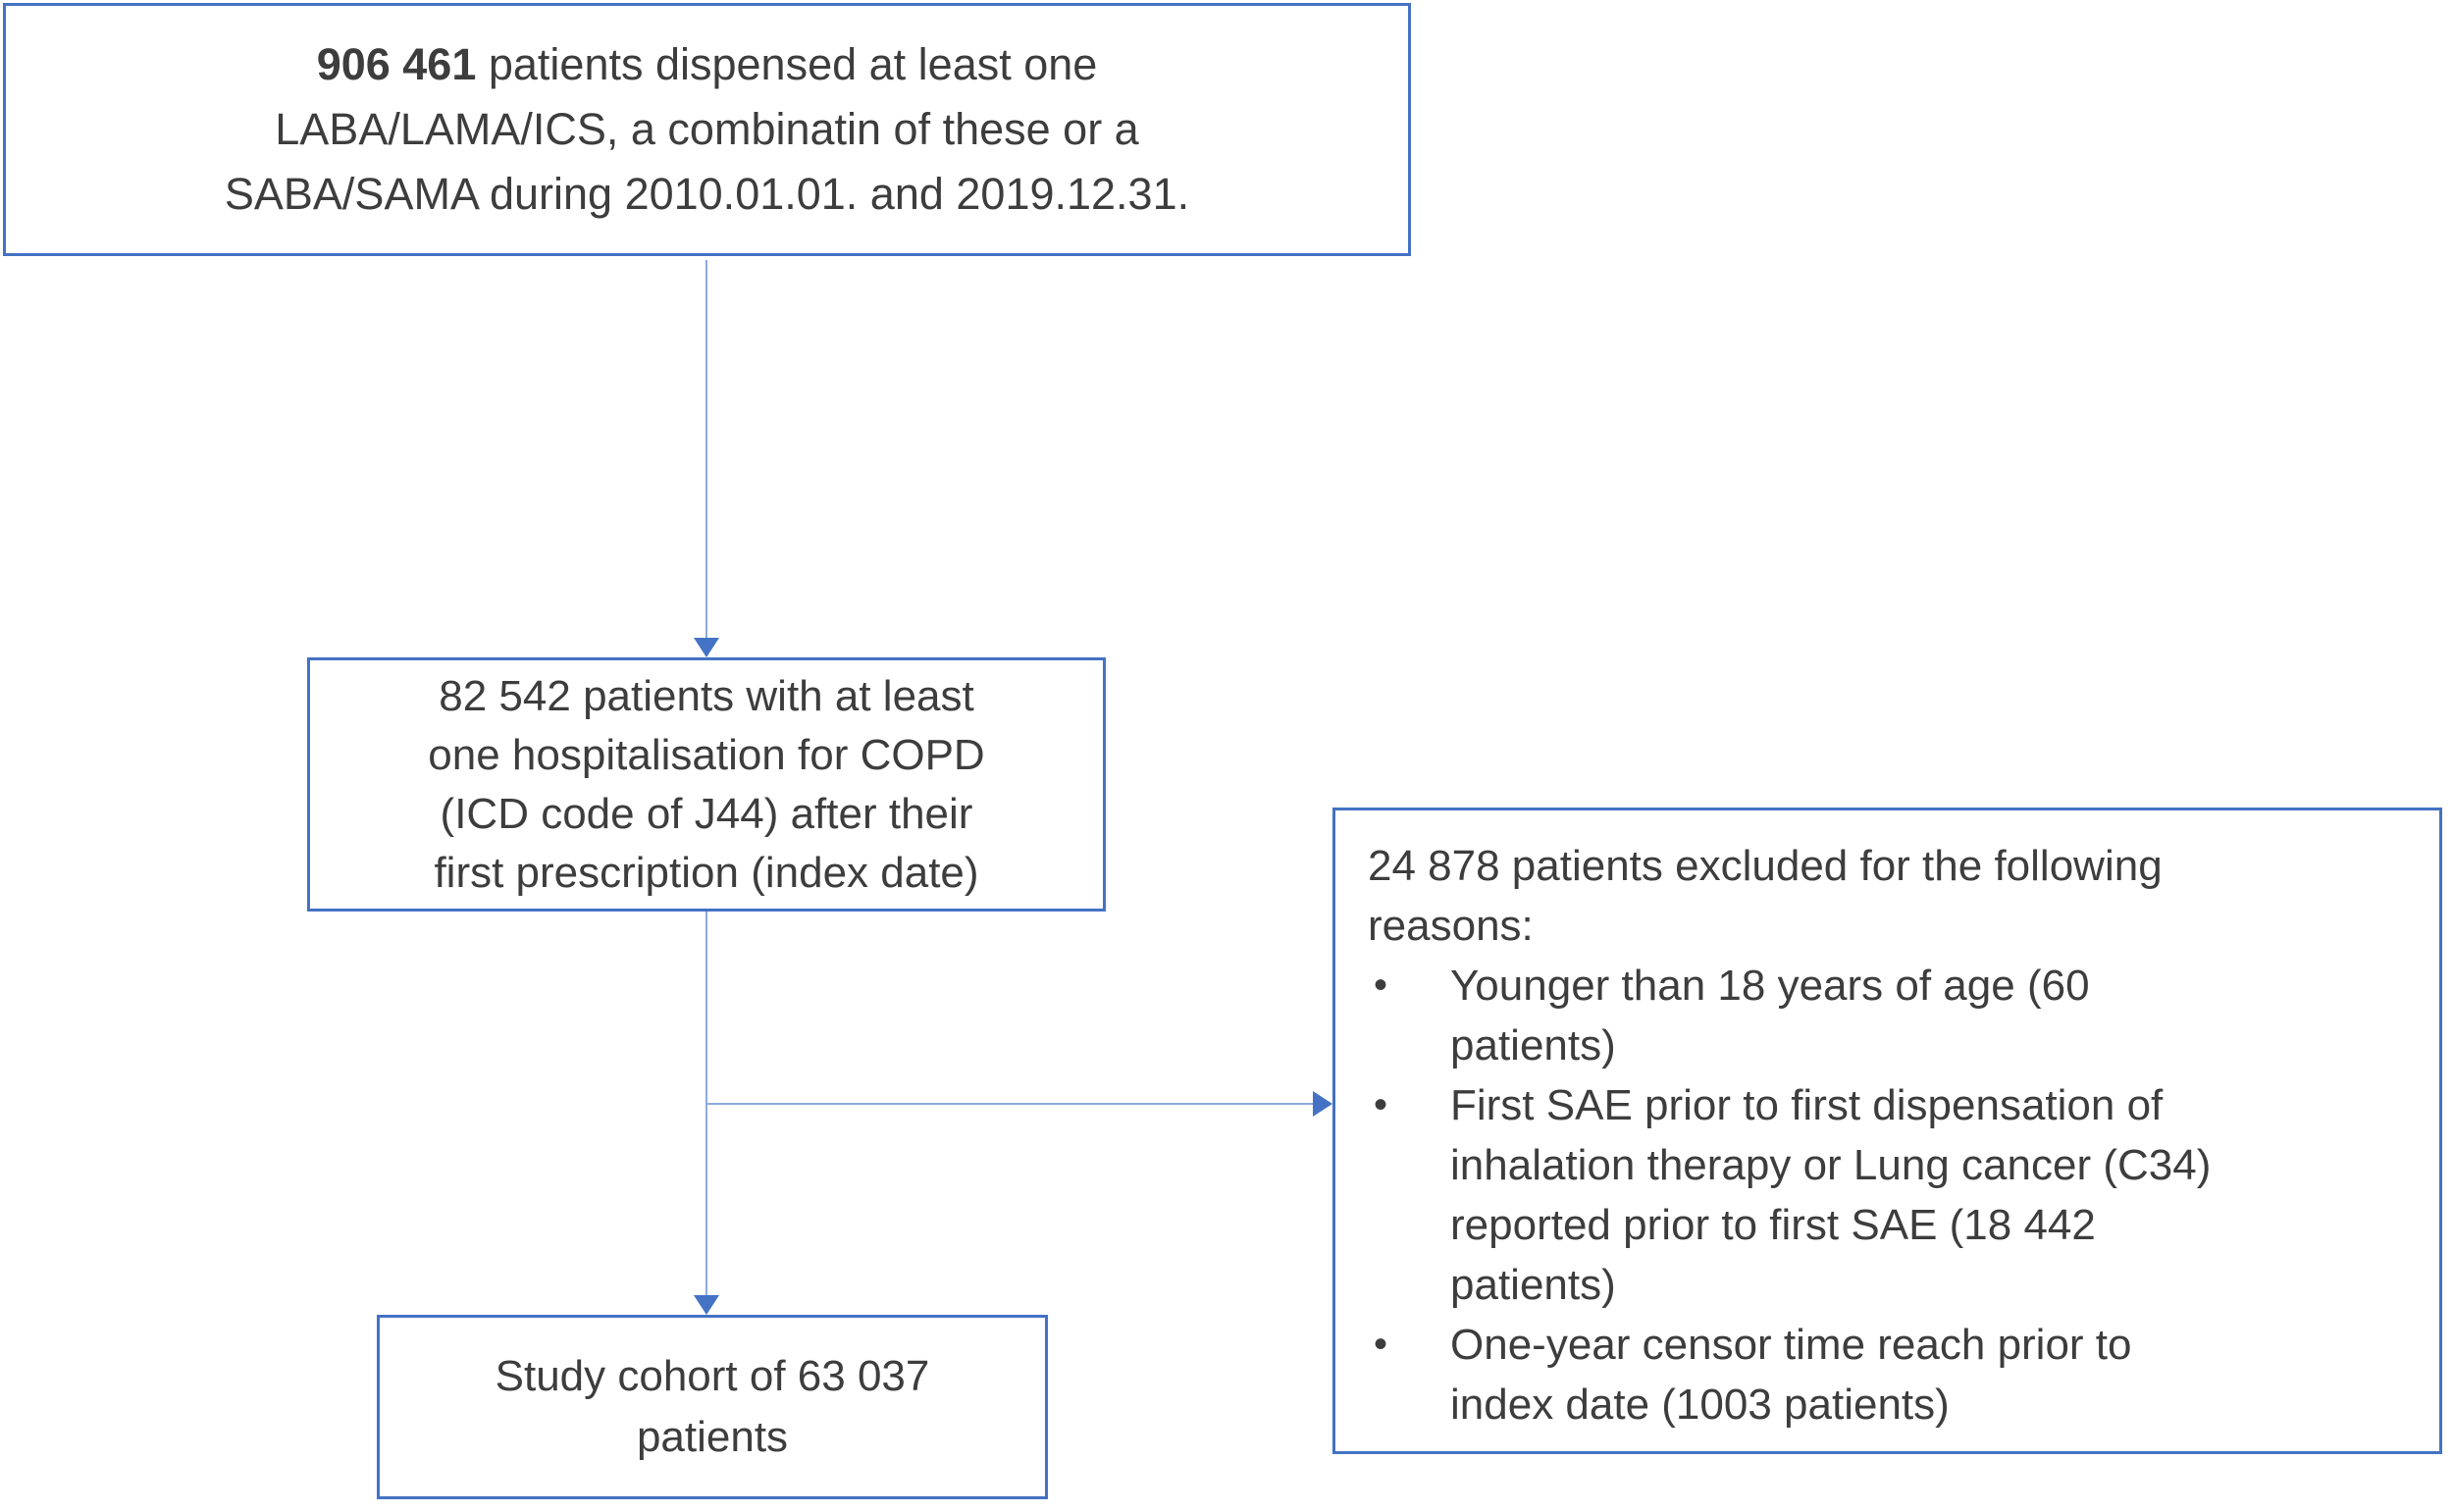  I want to click on initial-population-line1-rest: patients dispensed at least one, so click(787, 64).